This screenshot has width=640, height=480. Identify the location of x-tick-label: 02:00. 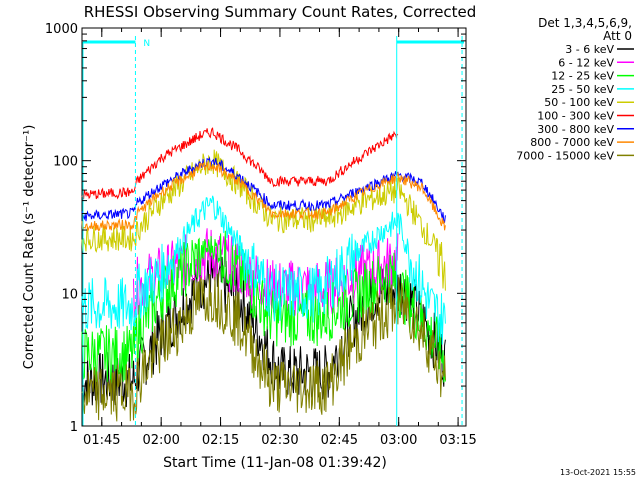
(160, 440).